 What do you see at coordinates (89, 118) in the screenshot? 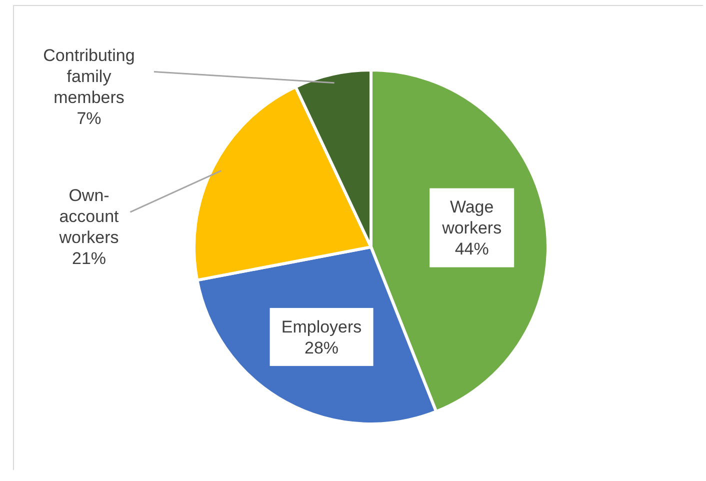
I see `data-label: 7%` at bounding box center [89, 118].